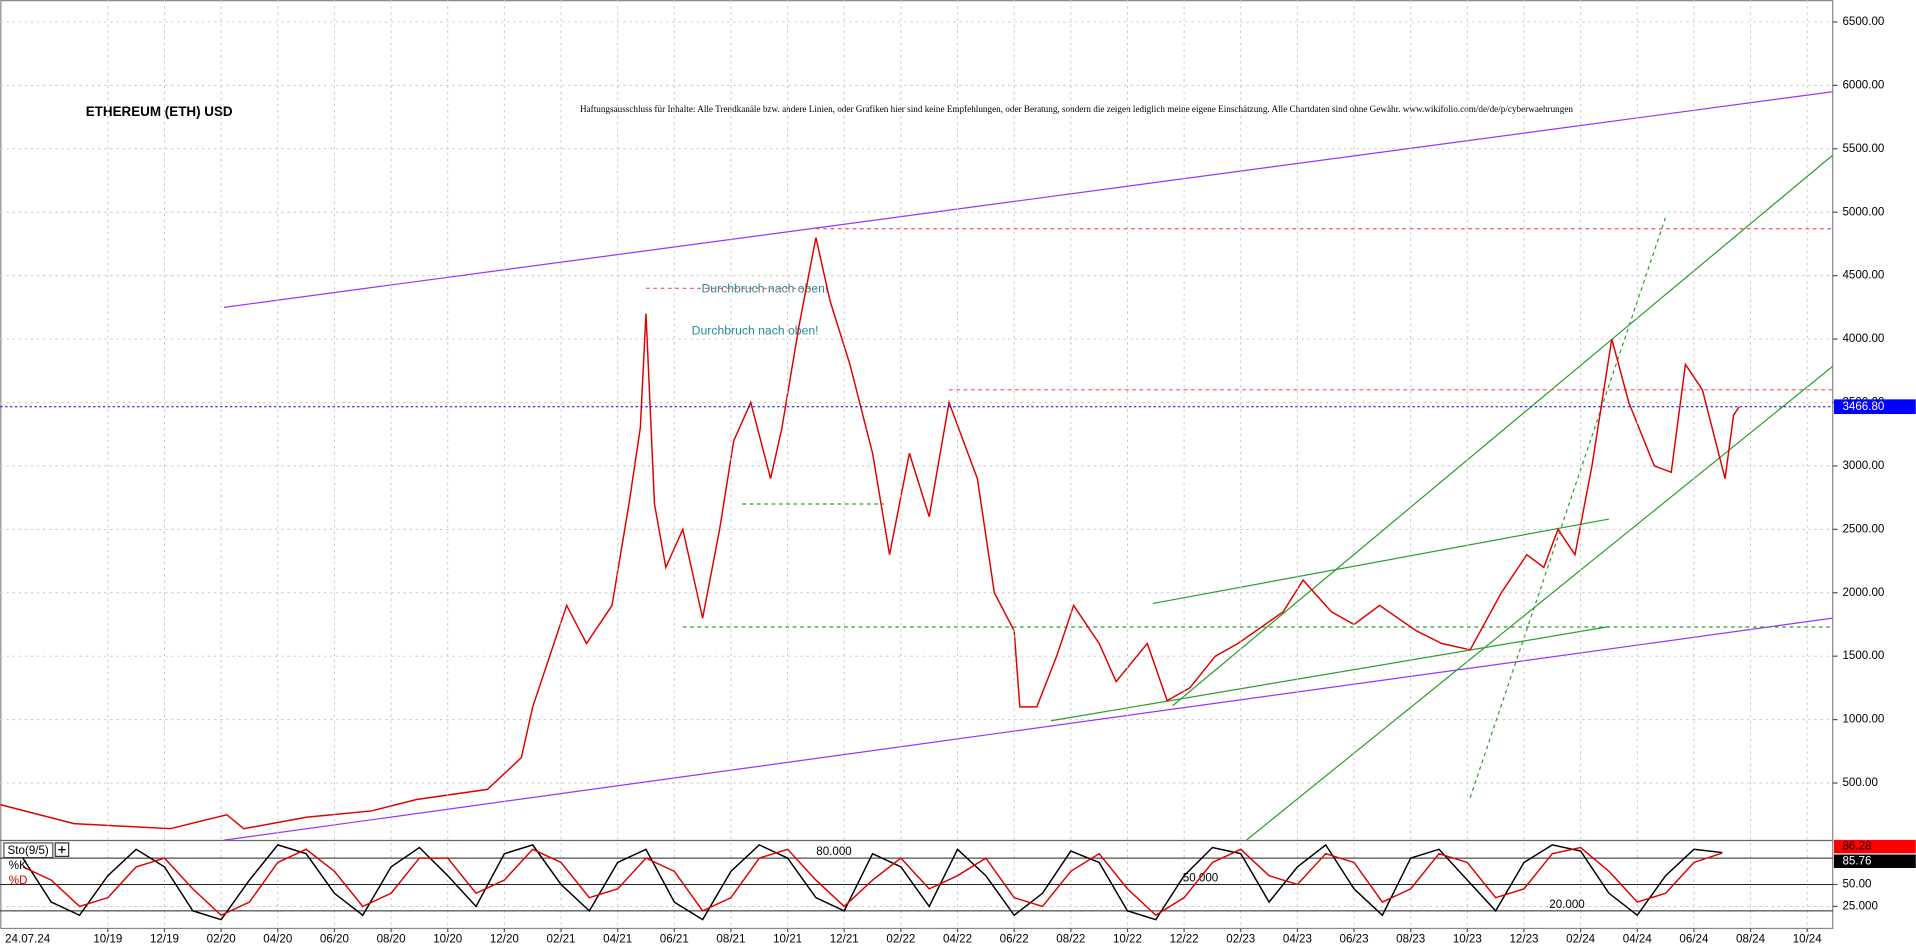 The width and height of the screenshot is (1916, 948). I want to click on y-tick-label: 4500.00, so click(1863, 275).